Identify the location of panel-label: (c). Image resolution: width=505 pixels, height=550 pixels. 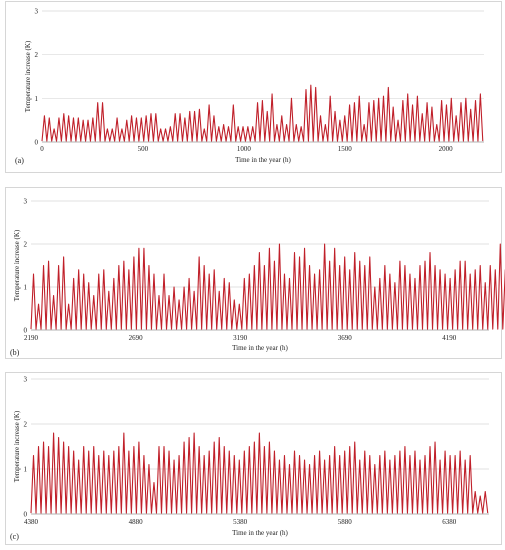
(14, 536).